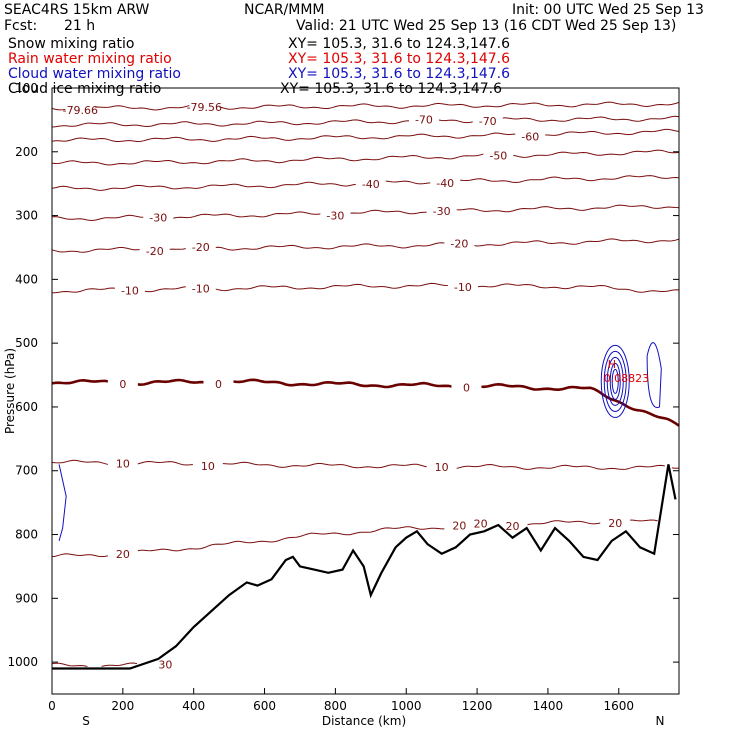 Image resolution: width=740 pixels, height=740 pixels. I want to click on init-time: Init: 00 UTC Wed 25 Sep 13, so click(608, 10).